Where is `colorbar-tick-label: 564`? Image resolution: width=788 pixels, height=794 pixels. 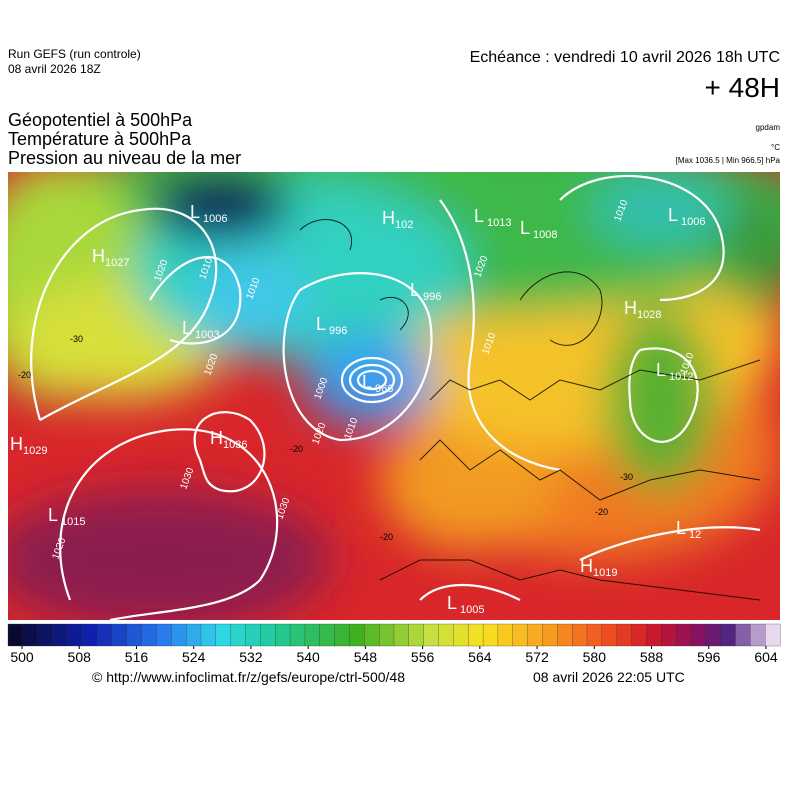
colorbar-tick-label: 564 is located at coordinates (480, 657).